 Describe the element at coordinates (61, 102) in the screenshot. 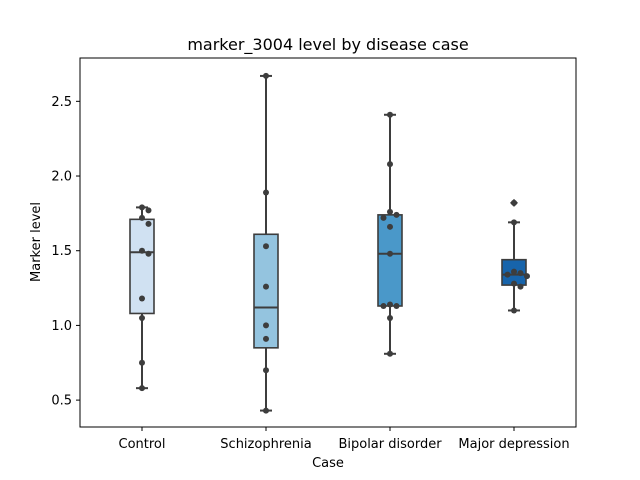

I see `y-tick-label: 2.5` at that location.